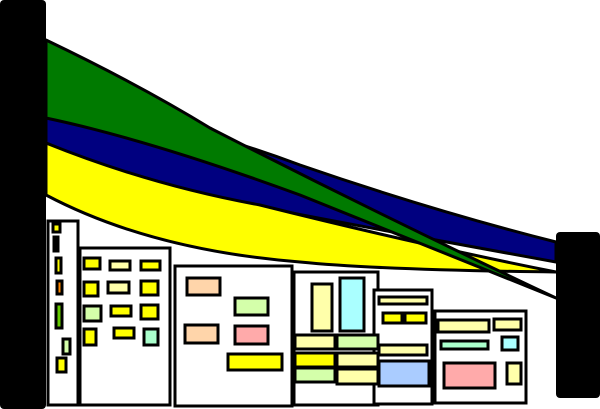  What do you see at coordinates (23, 204) in the screenshot?
I see `left-pillar` at bounding box center [23, 204].